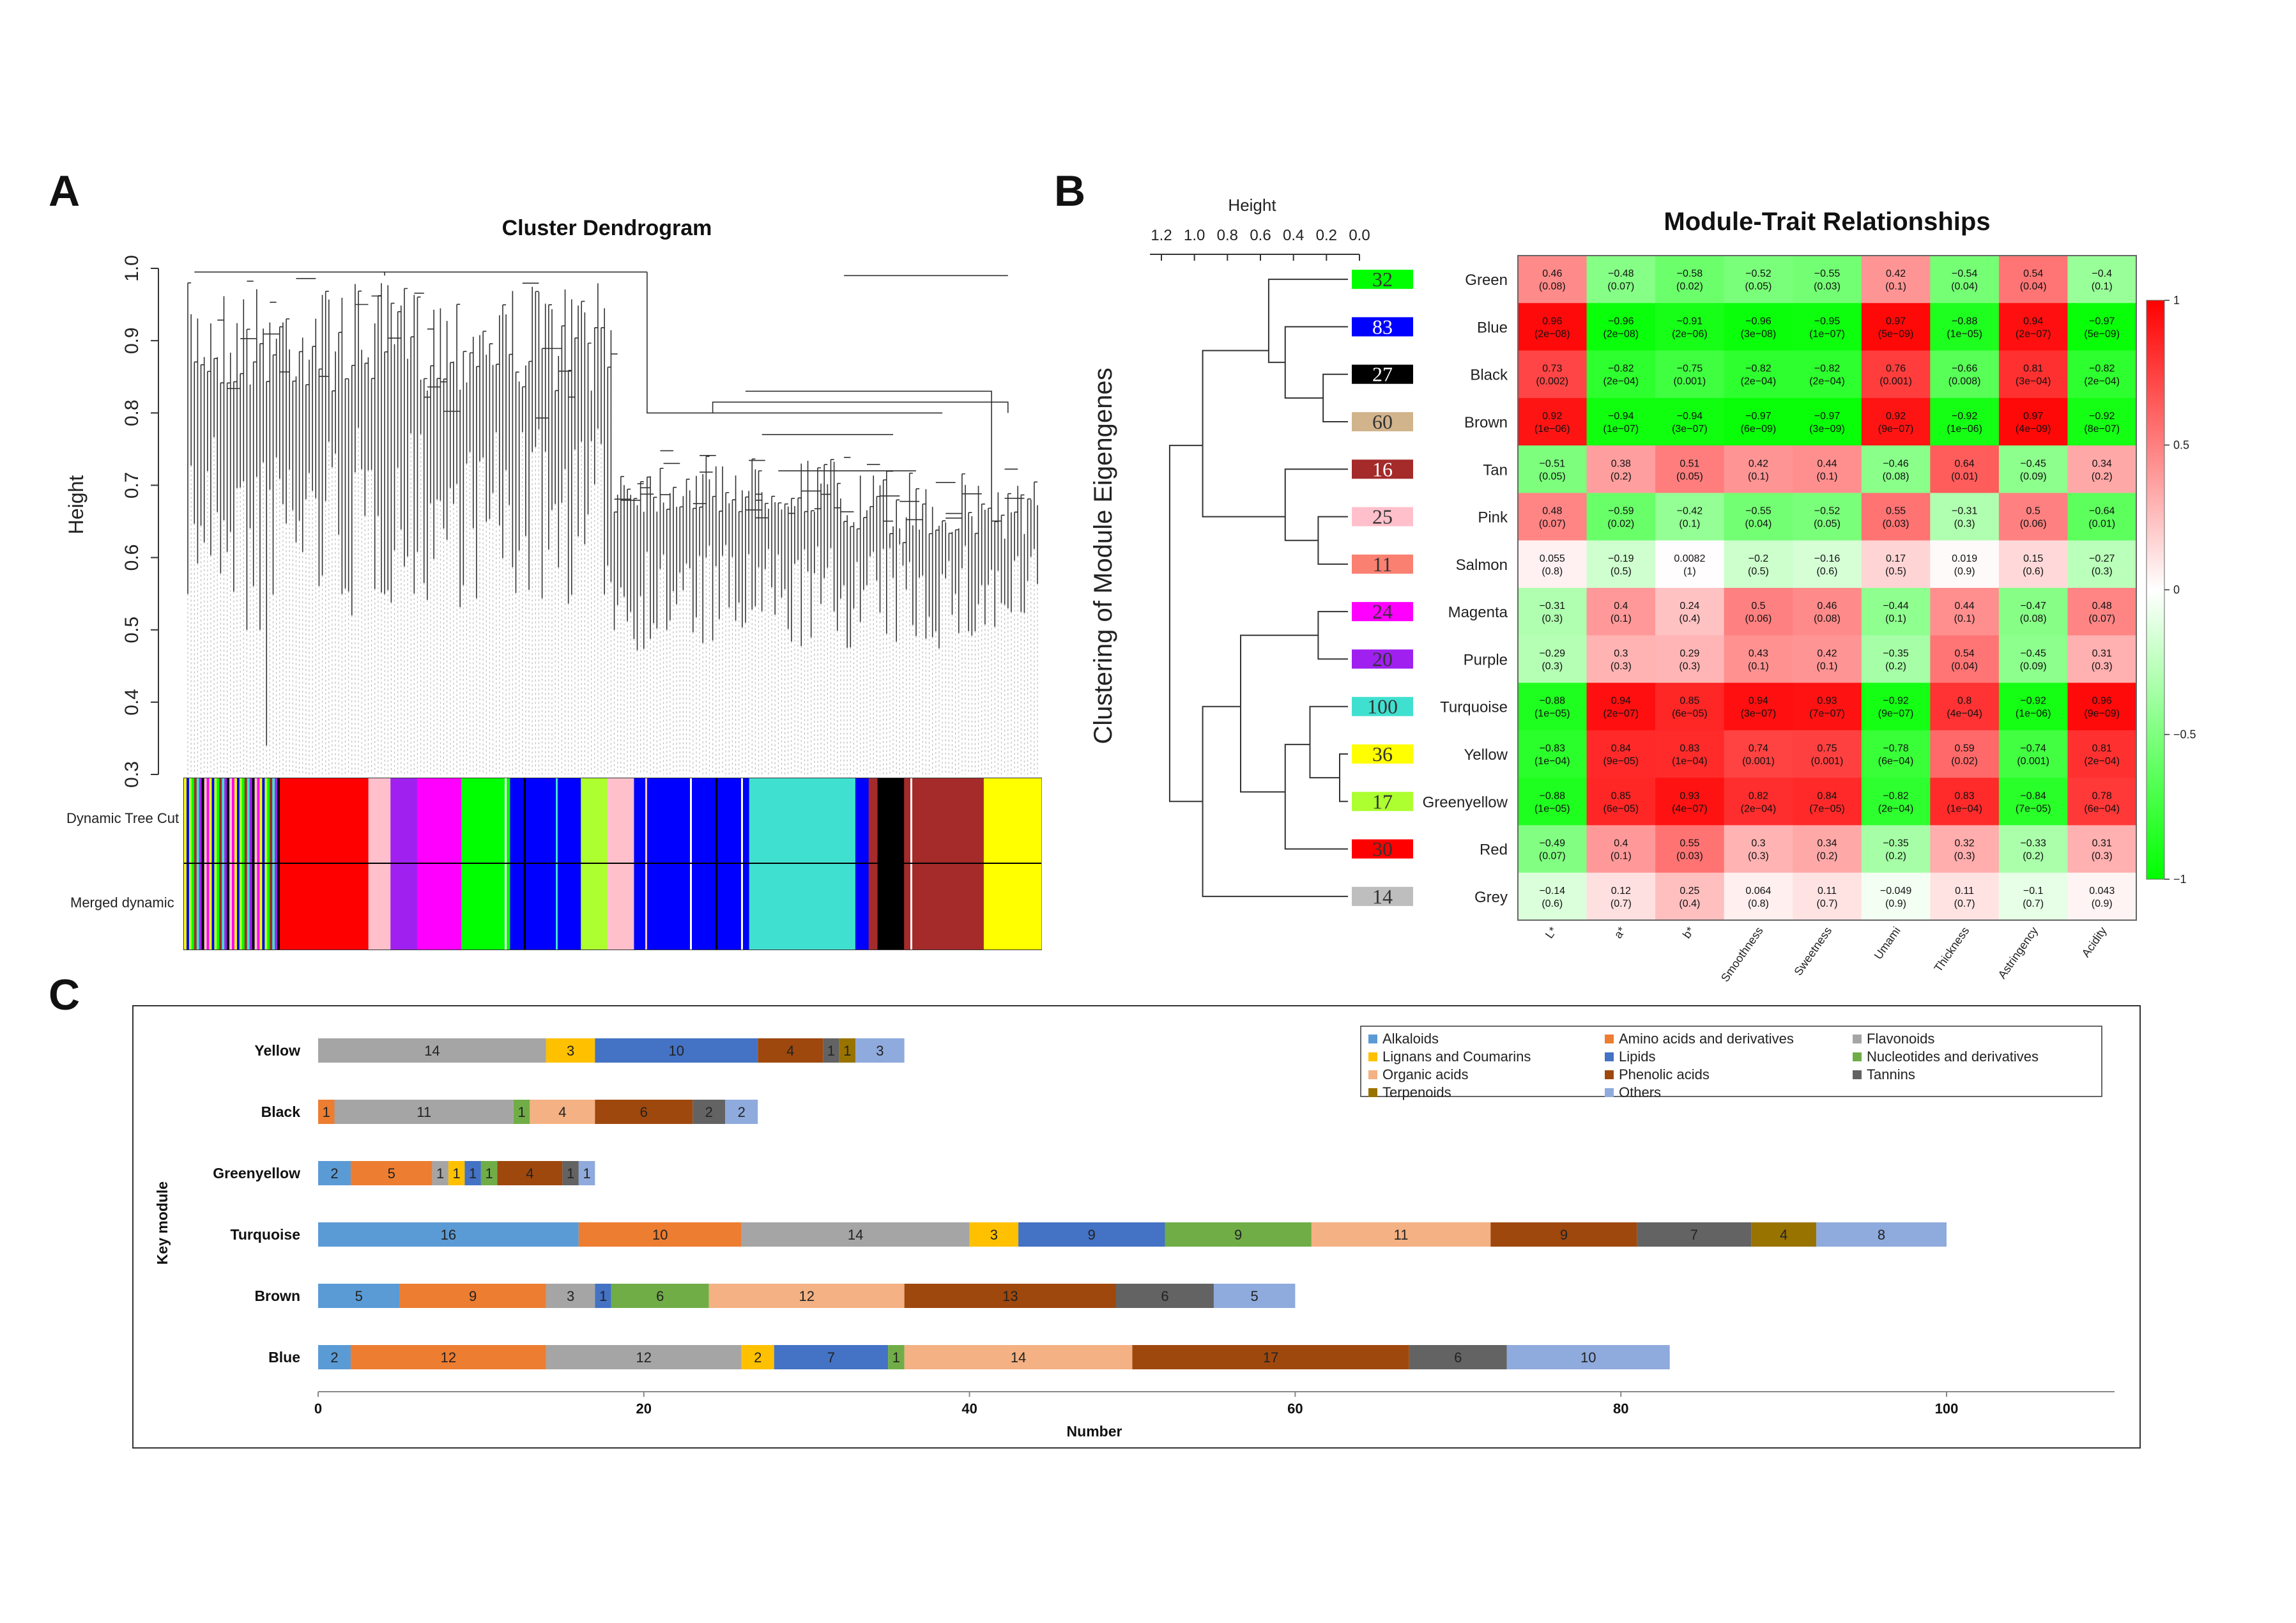 The height and width of the screenshot is (1623, 2296). I want to click on bar-legend, so click(1731, 1061).